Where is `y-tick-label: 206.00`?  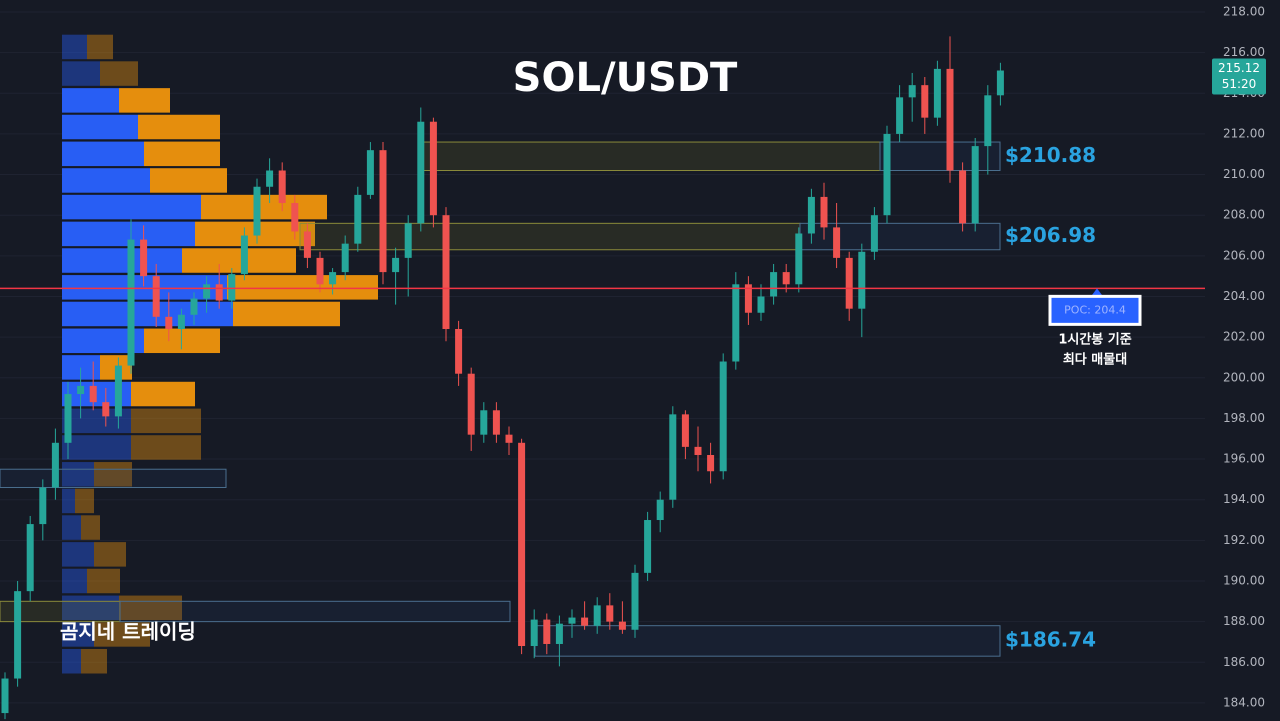 y-tick-label: 206.00 is located at coordinates (1244, 255).